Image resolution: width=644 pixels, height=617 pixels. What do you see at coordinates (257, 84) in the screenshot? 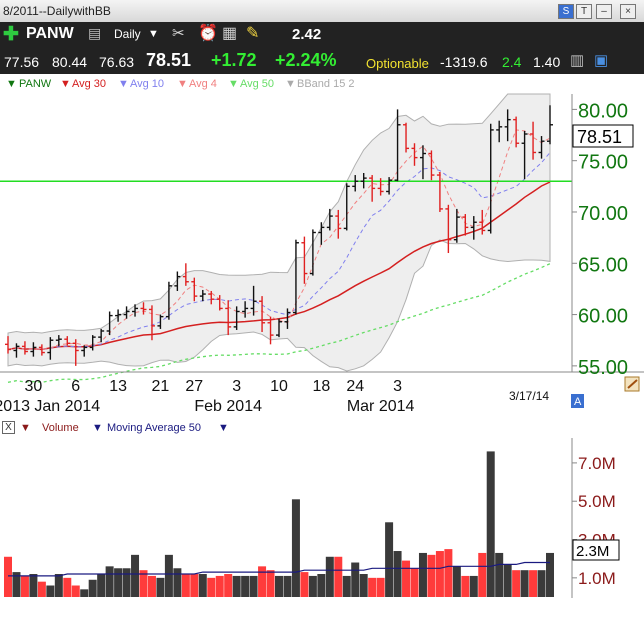
I see `legend-avg50: Avg 50` at bounding box center [257, 84].